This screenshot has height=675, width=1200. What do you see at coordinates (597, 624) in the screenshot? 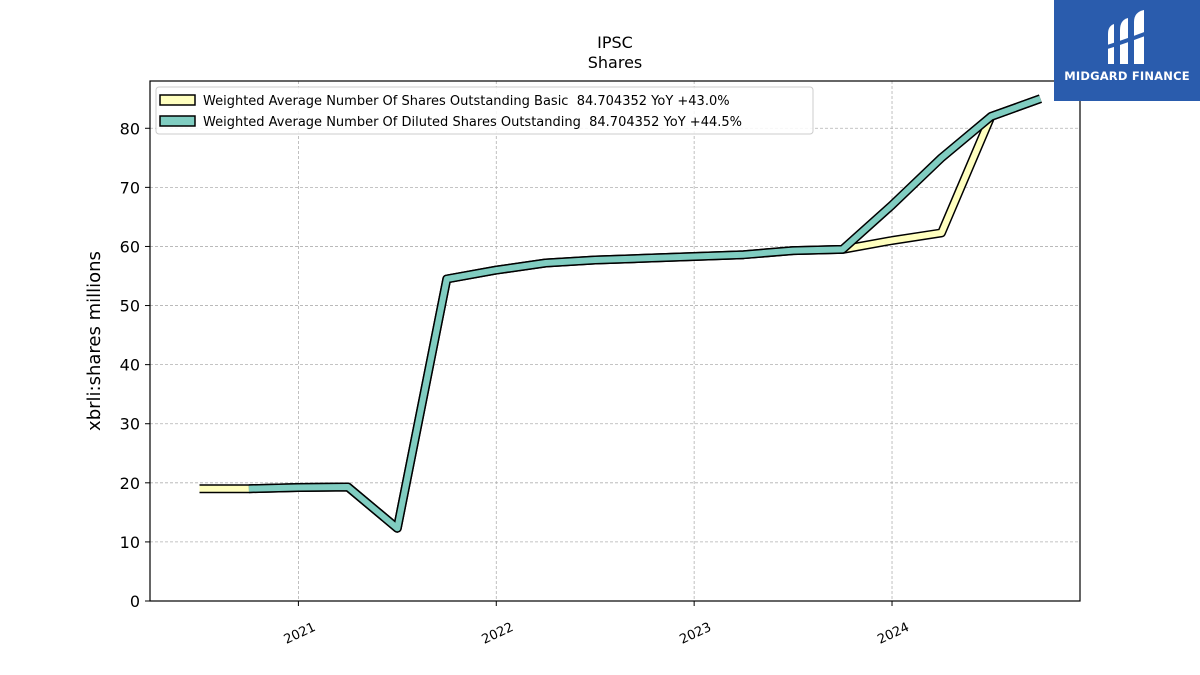
I see `x-axis: 2021 2022 2023 2024` at bounding box center [597, 624].